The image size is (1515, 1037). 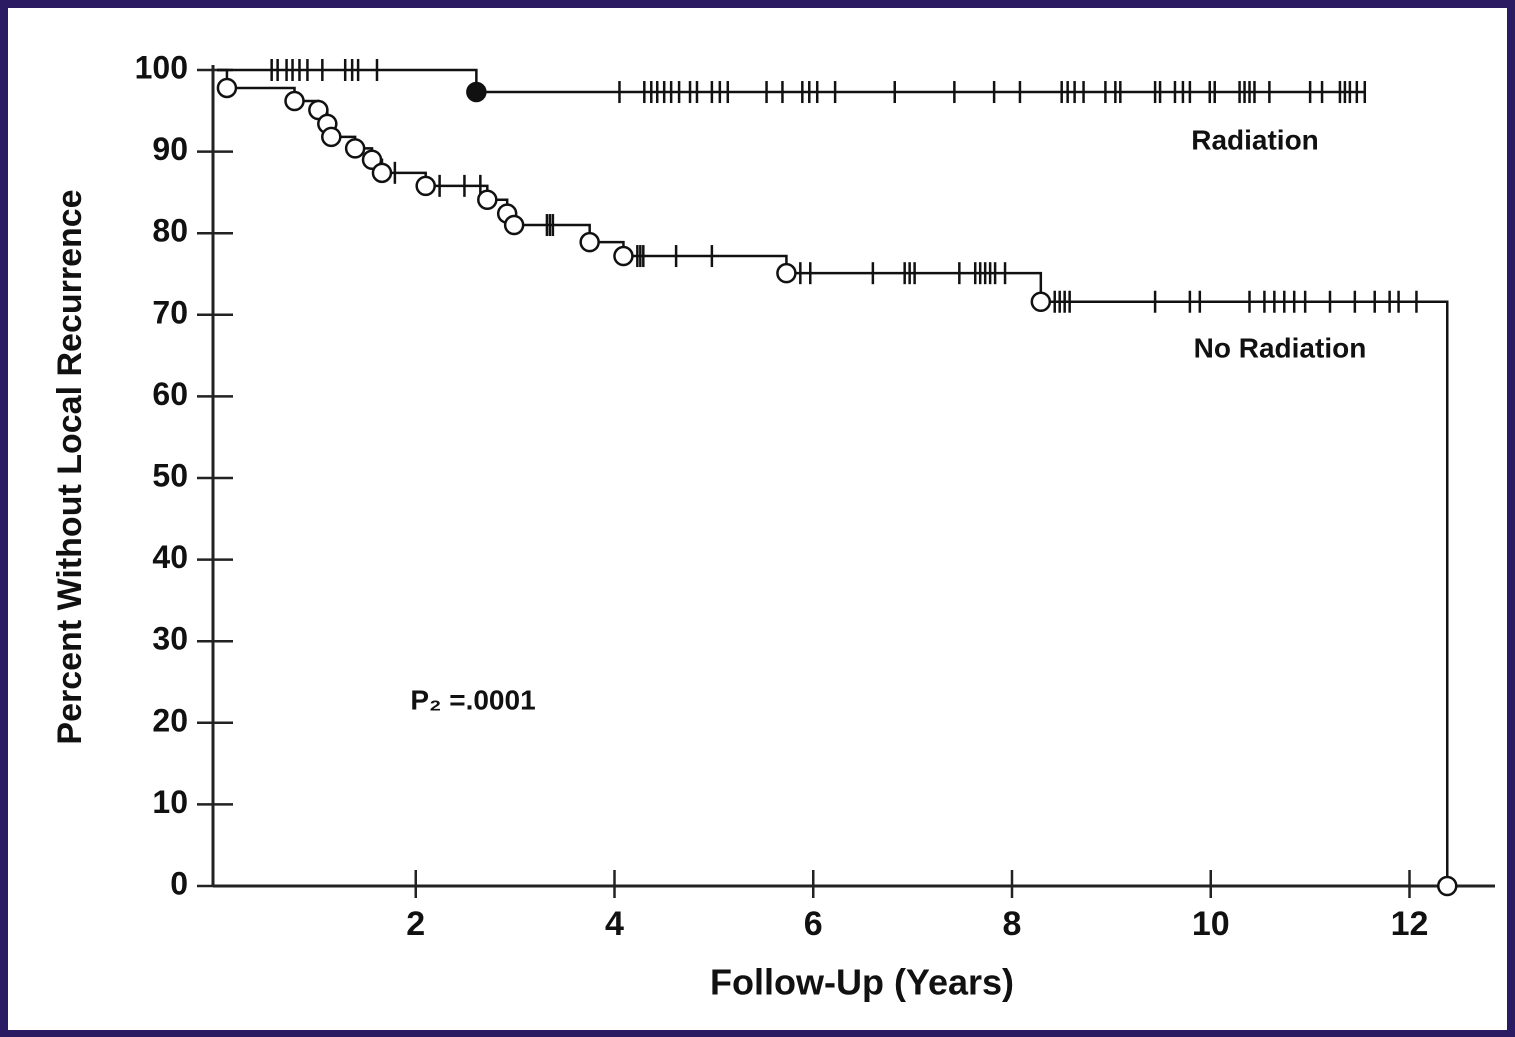 I want to click on y-tick-label: 80, so click(x=170, y=231).